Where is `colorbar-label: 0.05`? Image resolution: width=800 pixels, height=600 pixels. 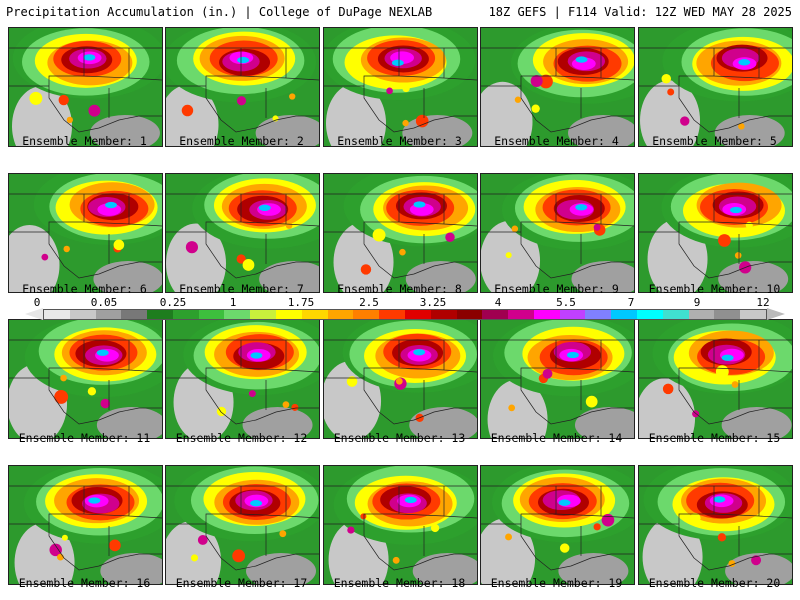 colorbar-label: 0.05 is located at coordinates (104, 302).